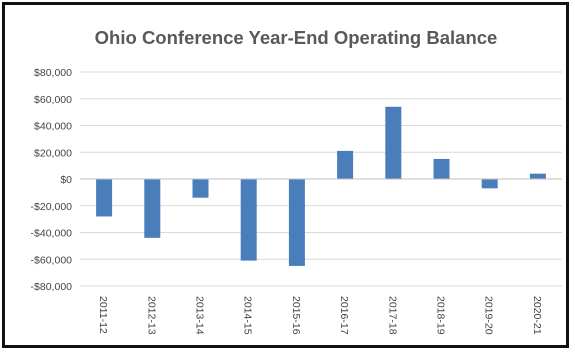 The height and width of the screenshot is (354, 575). What do you see at coordinates (441, 315) in the screenshot?
I see `x-tick-label: 2018-19` at bounding box center [441, 315].